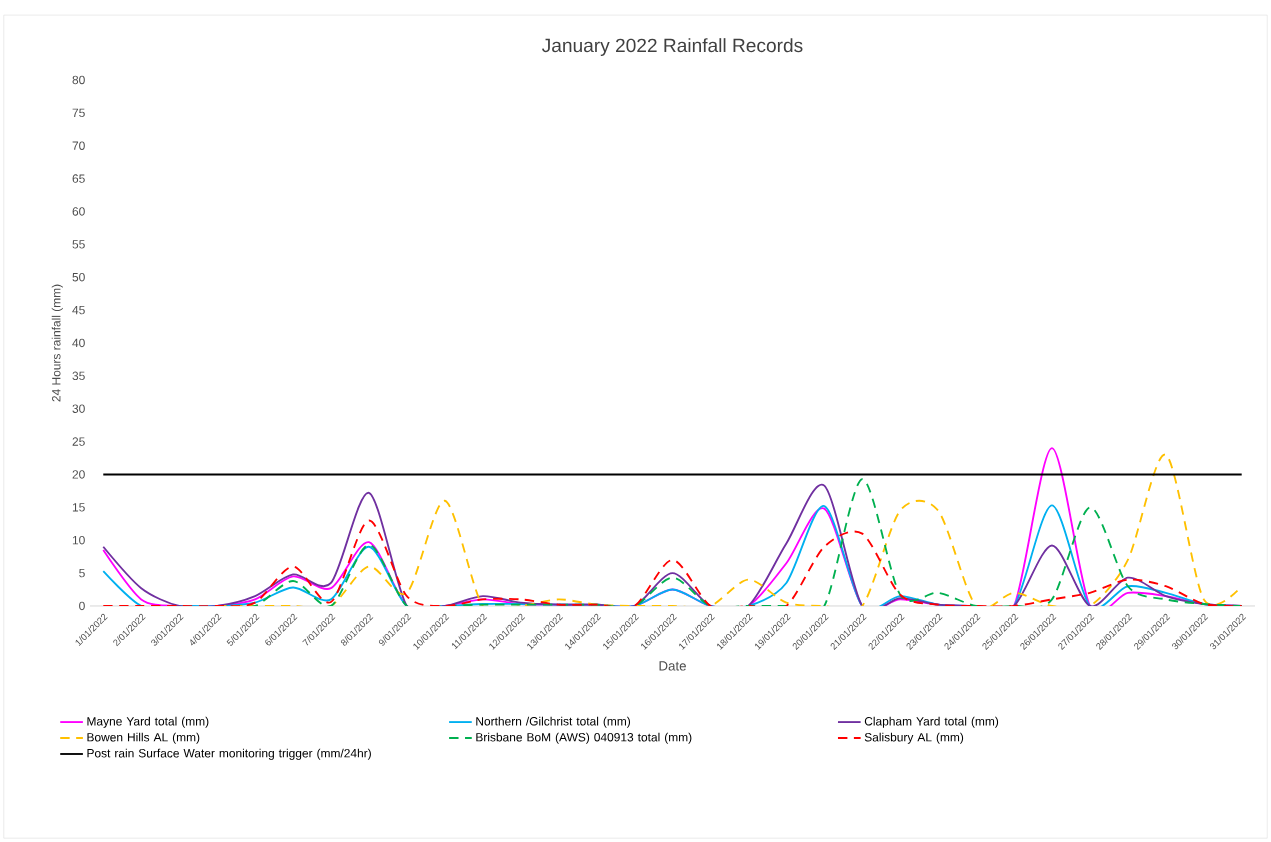 The width and height of the screenshot is (1271, 842). I want to click on y-tick-label: 15, so click(78, 507).